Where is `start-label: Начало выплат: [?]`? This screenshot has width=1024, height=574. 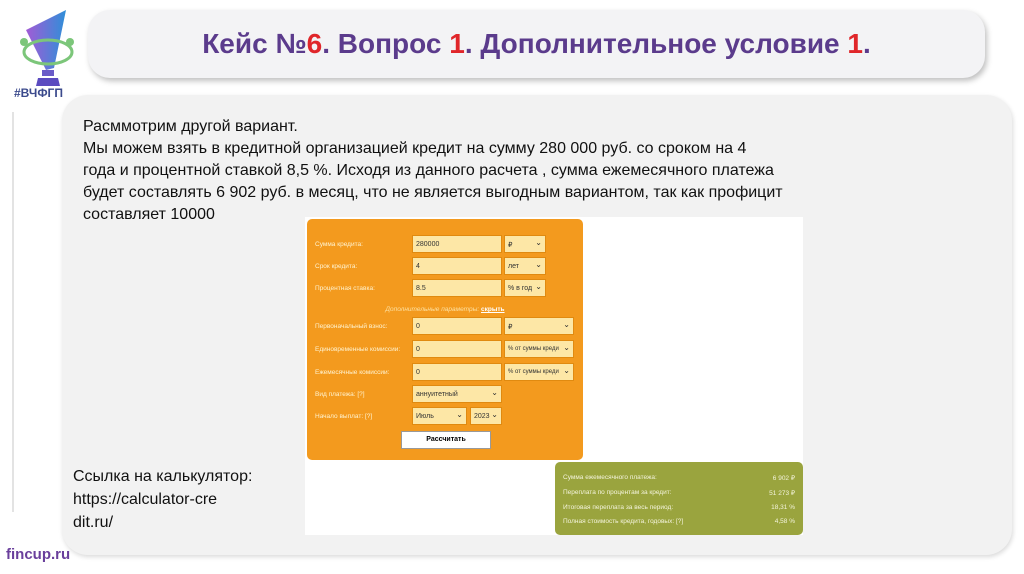 start-label: Начало выплат: [?] is located at coordinates (344, 416).